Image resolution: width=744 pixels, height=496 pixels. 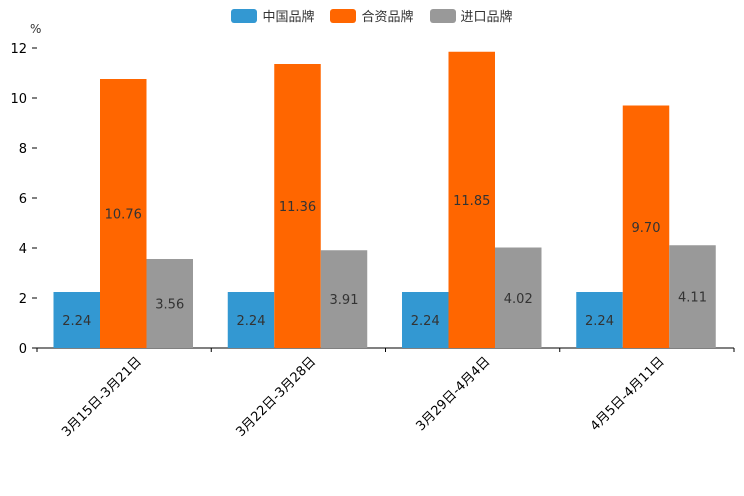 I want to click on bar-value-label: 10.76, so click(x=123, y=215).